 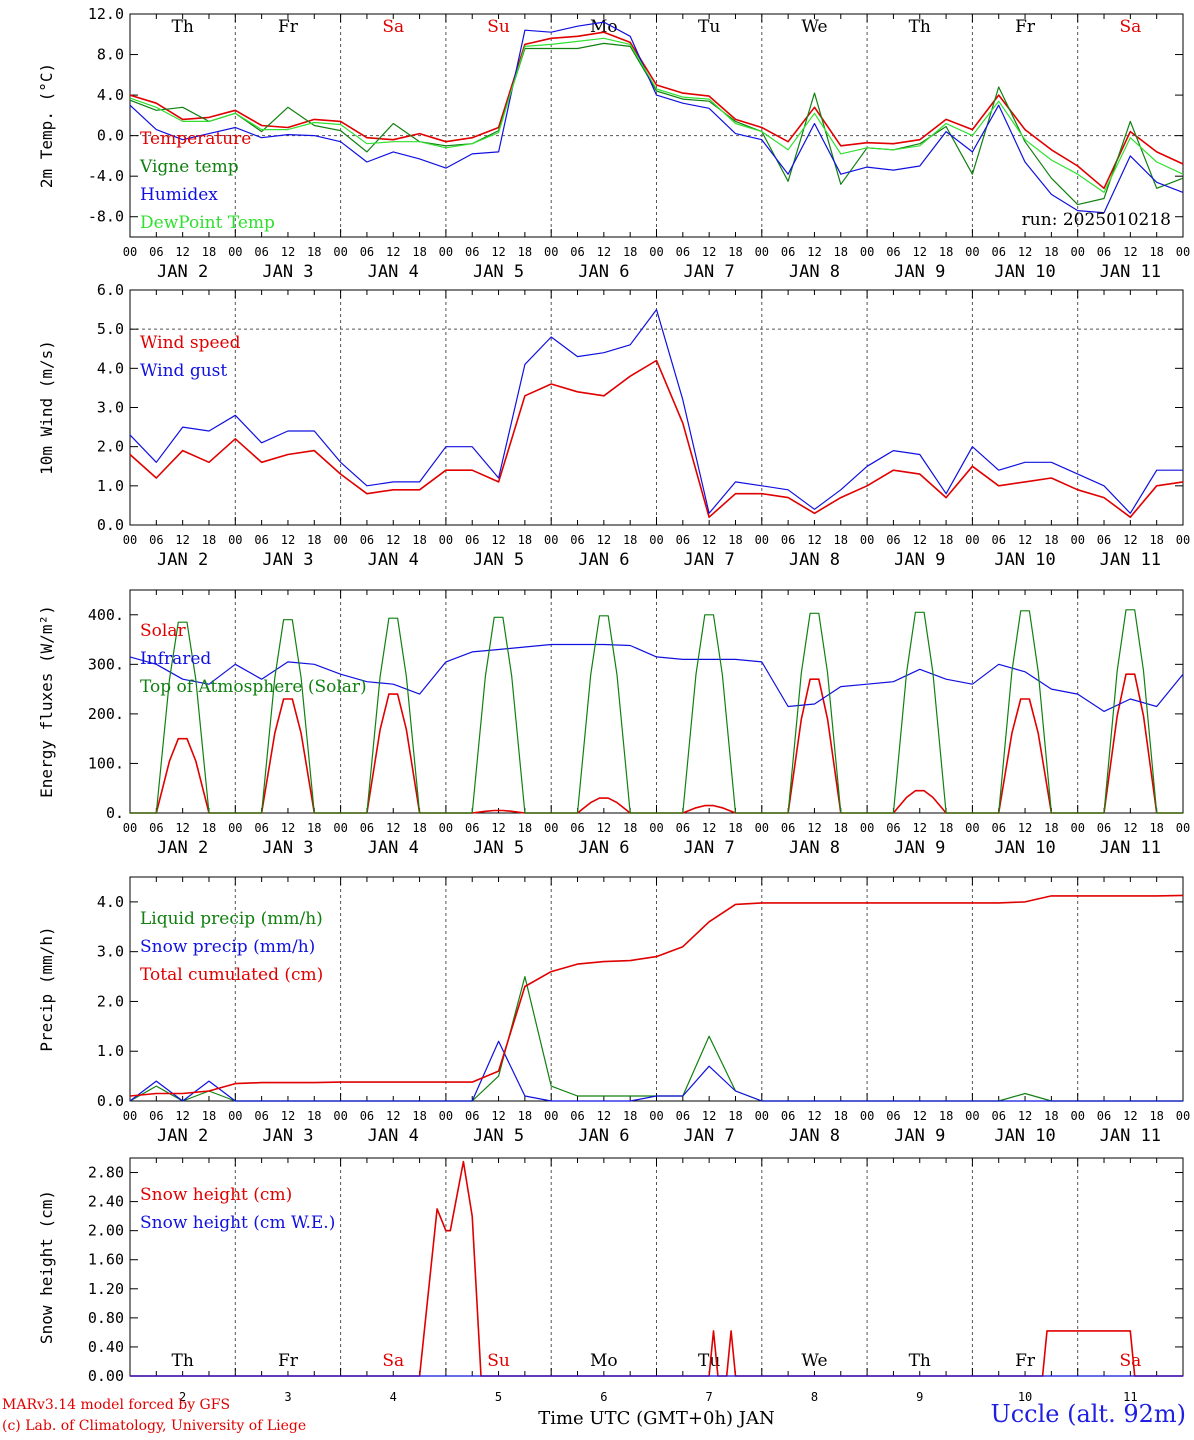 I want to click on x-day-number: 4, so click(x=393, y=1397).